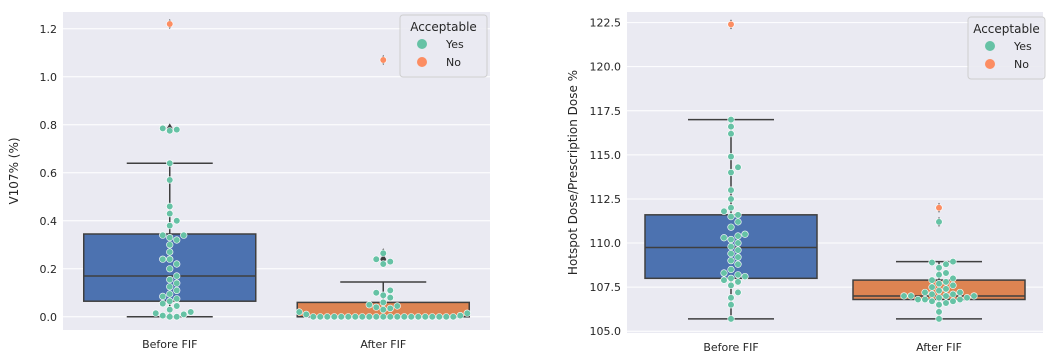 The image size is (1049, 354). What do you see at coordinates (606, 243) in the screenshot?
I see `y-tick-label: 110.0` at bounding box center [606, 243].